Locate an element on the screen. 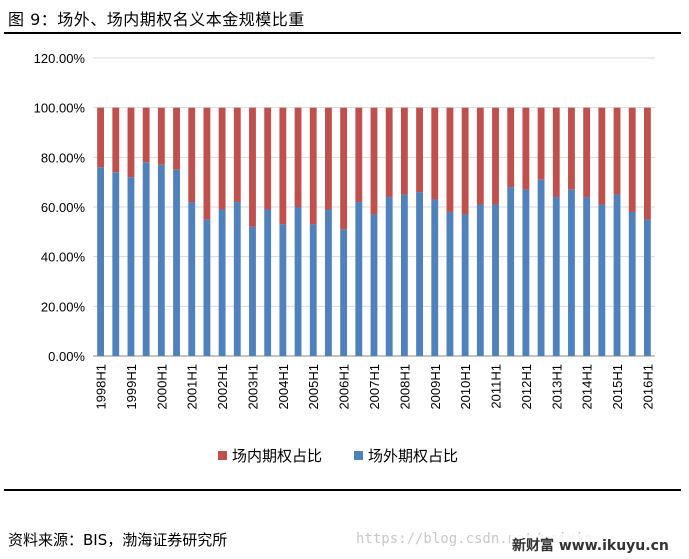  bar-exchange-2010H2 is located at coordinates (480, 156).